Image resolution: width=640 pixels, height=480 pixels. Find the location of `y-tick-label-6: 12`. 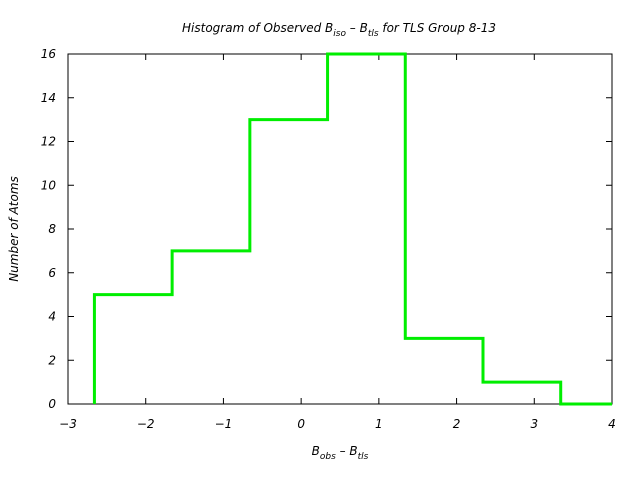

y-tick-label-6: 12 is located at coordinates (48, 142).